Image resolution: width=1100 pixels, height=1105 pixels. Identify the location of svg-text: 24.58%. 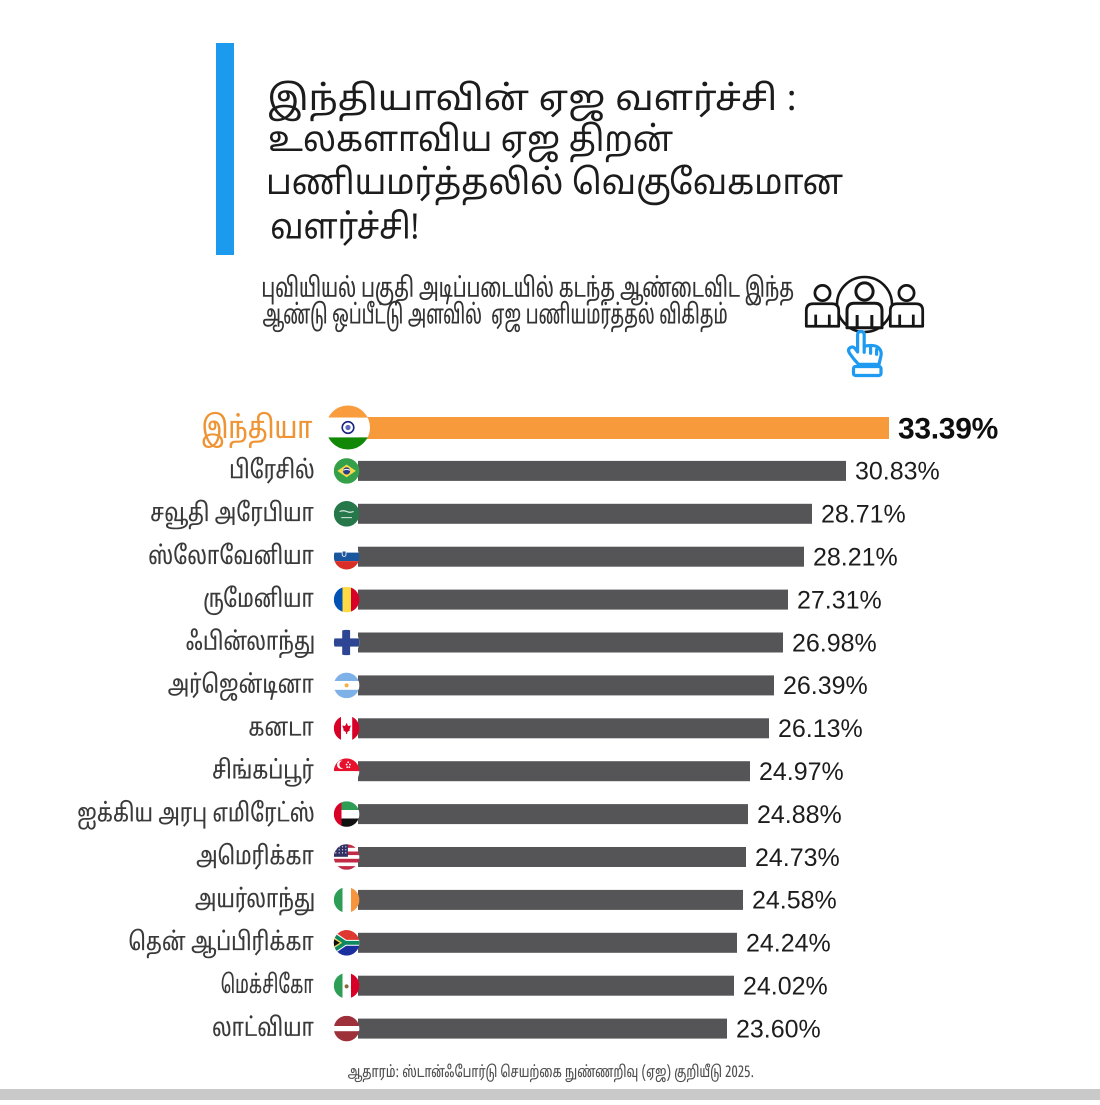
(794, 901).